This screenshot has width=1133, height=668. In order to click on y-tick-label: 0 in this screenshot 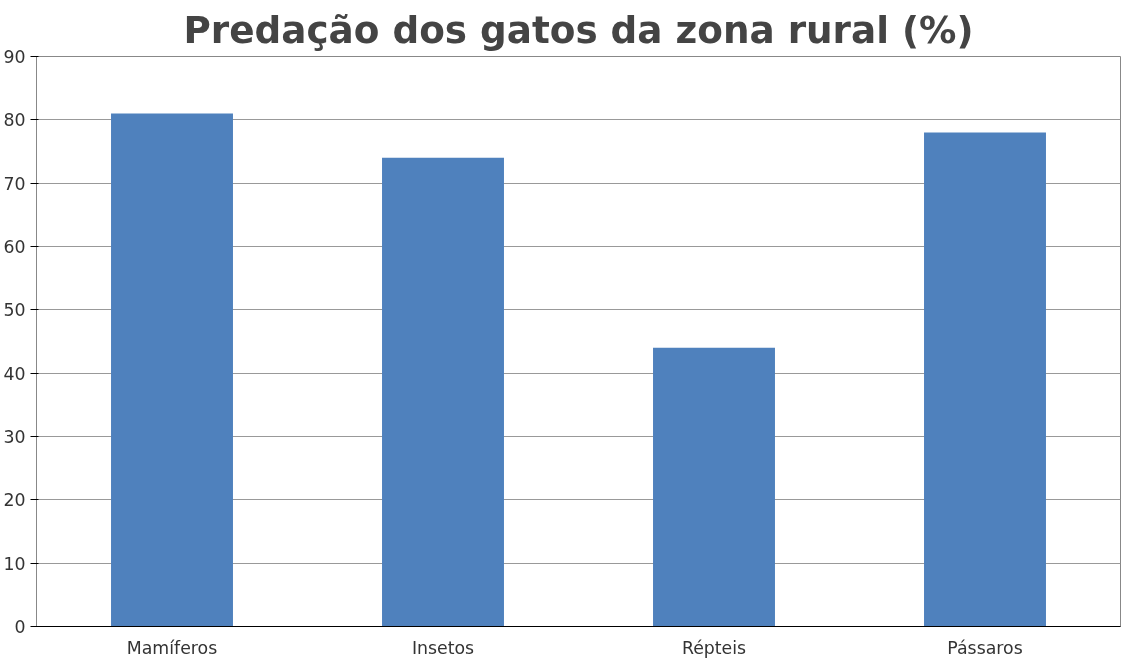, I will do `click(20, 627)`.